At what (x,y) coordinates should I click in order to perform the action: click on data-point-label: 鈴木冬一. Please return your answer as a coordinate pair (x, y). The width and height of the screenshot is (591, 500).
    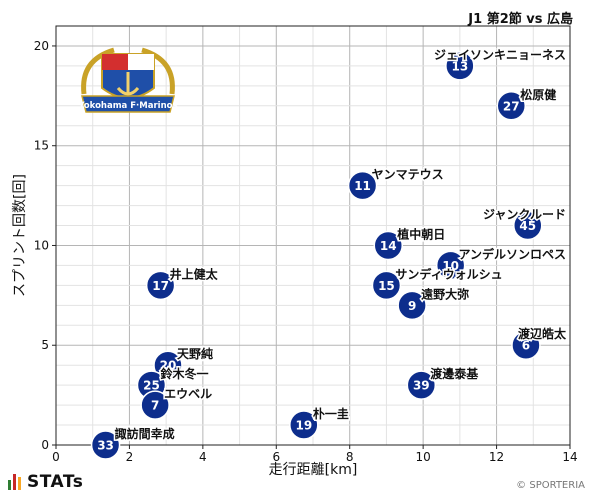
    Looking at the image, I should click on (184, 373).